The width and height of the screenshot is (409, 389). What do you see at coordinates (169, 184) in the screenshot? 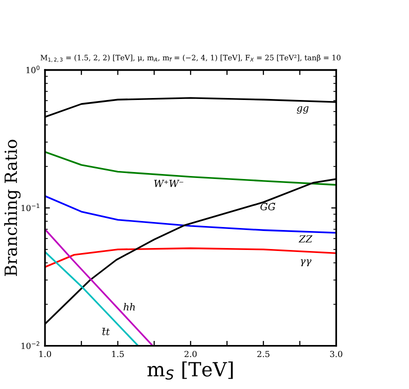
I see `annotation: W⁺W⁻` at bounding box center [169, 184].